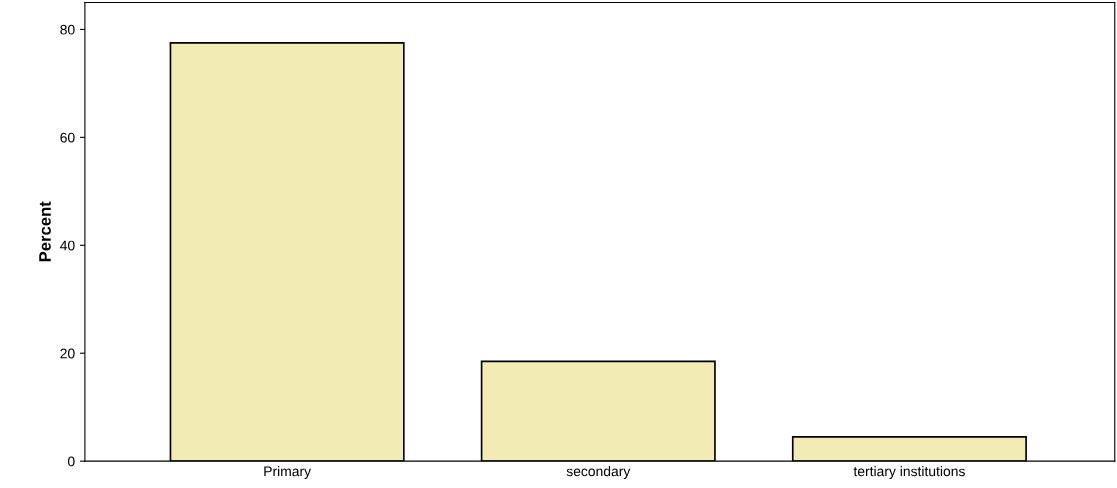 This screenshot has height=488, width=1117. Describe the element at coordinates (909, 472) in the screenshot. I see `x-tick-label: tertiary institutions` at that location.